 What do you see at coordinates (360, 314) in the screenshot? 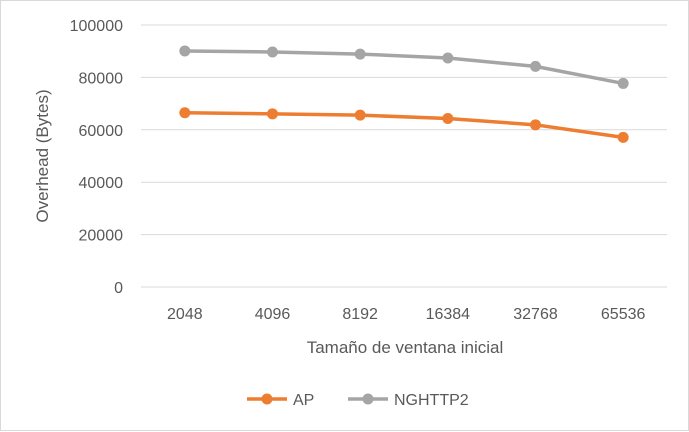
I see `x-tick-label: 8192` at bounding box center [360, 314].